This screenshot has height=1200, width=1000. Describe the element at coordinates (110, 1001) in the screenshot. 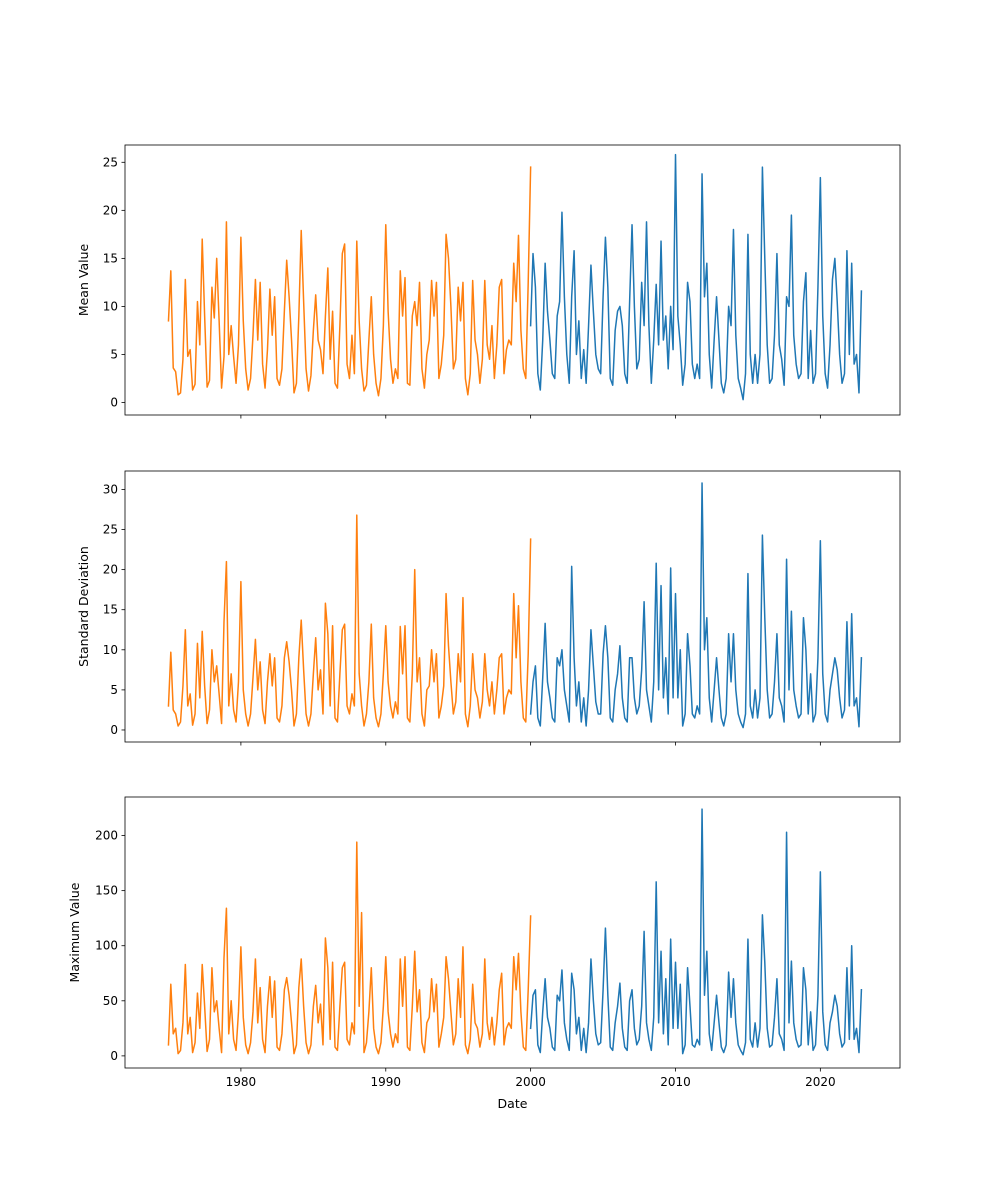

I see `y-tick-label: 50` at that location.